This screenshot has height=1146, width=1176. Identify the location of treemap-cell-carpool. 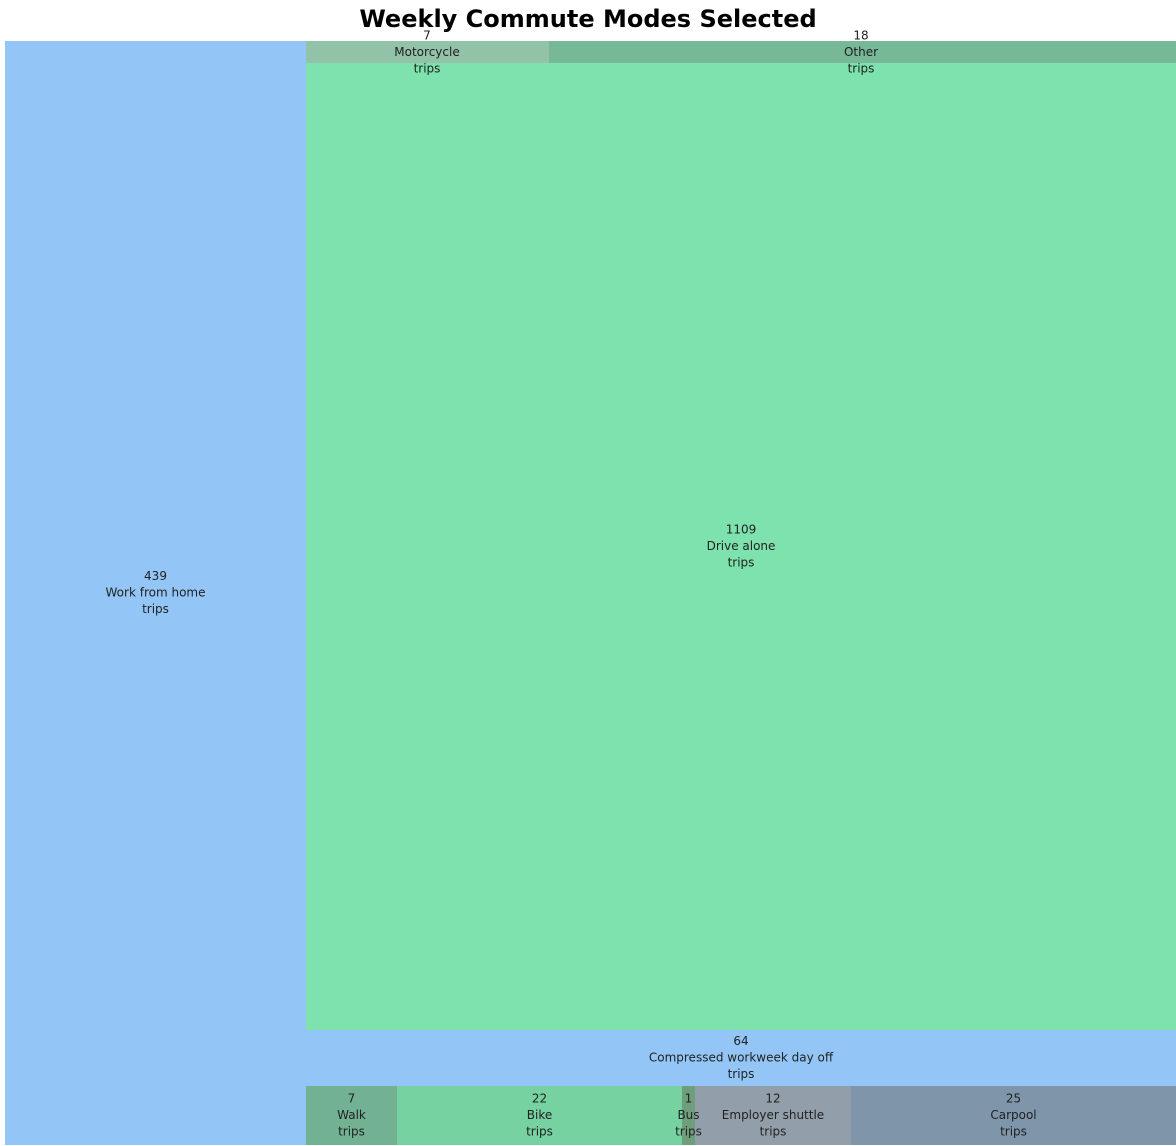
(1013, 1115).